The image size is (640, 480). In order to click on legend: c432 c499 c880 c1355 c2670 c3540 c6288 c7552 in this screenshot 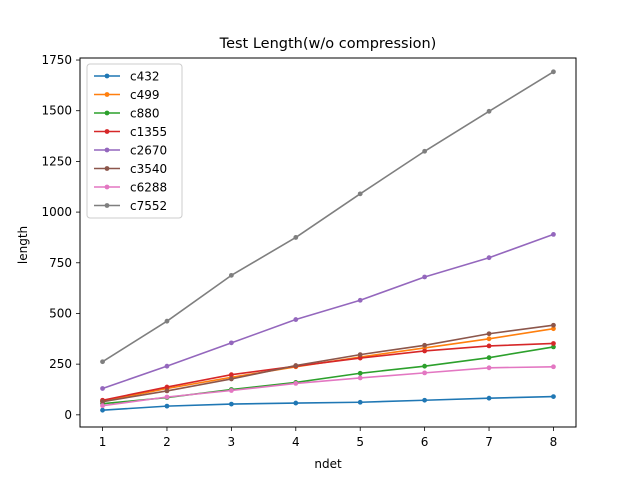, I will do `click(134, 141)`.